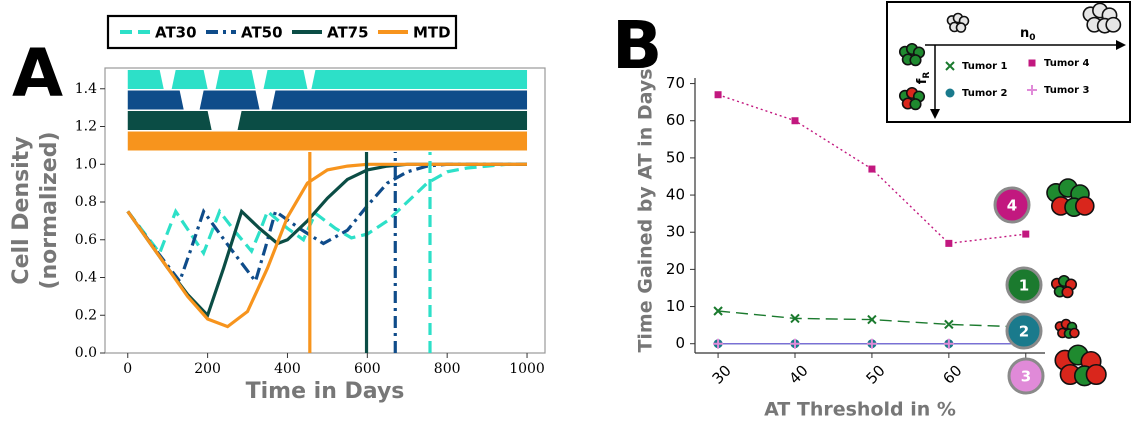  I want to click on panel-label: A, so click(37, 73).